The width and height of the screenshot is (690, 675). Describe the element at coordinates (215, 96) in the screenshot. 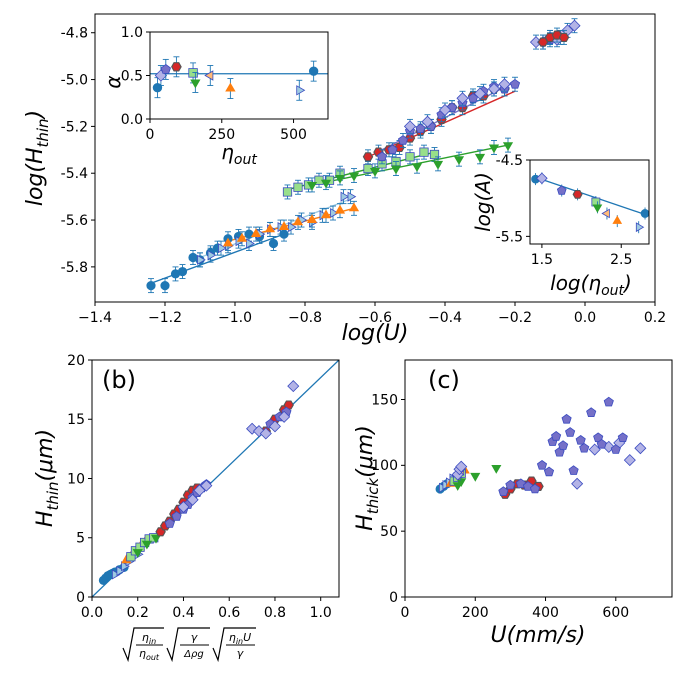

I see `inset-alpha-chart: 0 250 500 0.0 0.5 1.0 ηout α` at that location.